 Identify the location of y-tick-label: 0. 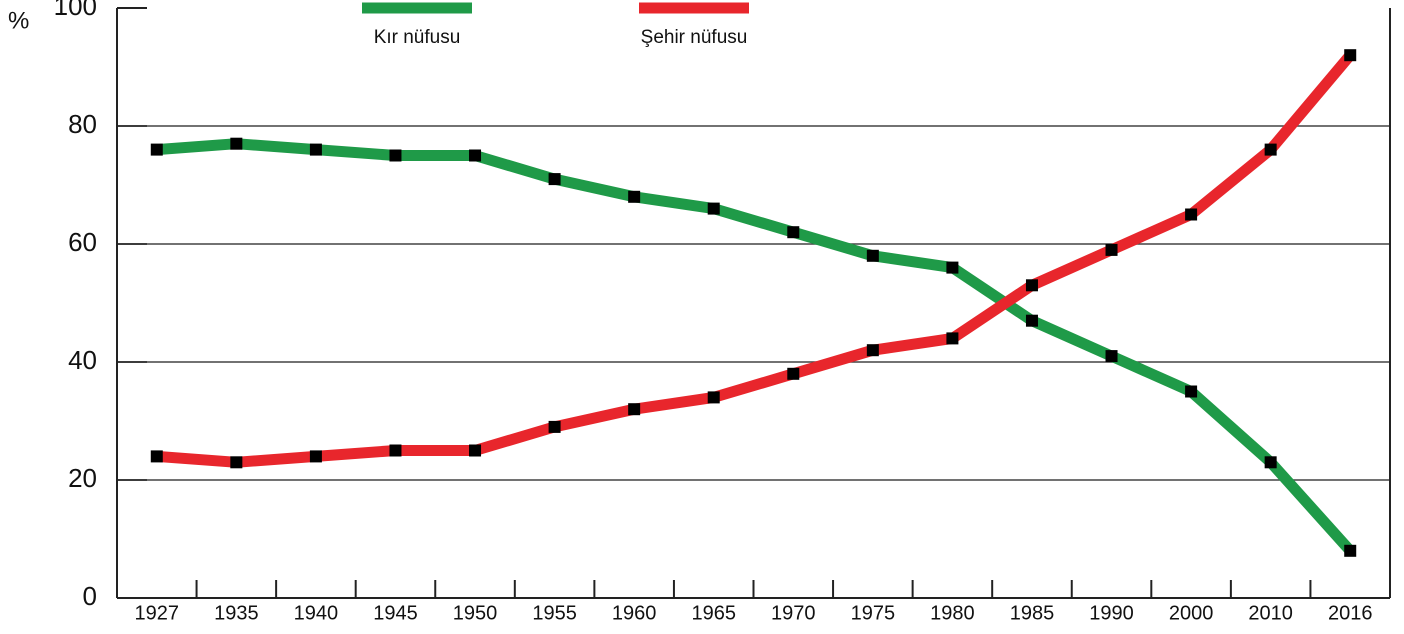
(90, 596).